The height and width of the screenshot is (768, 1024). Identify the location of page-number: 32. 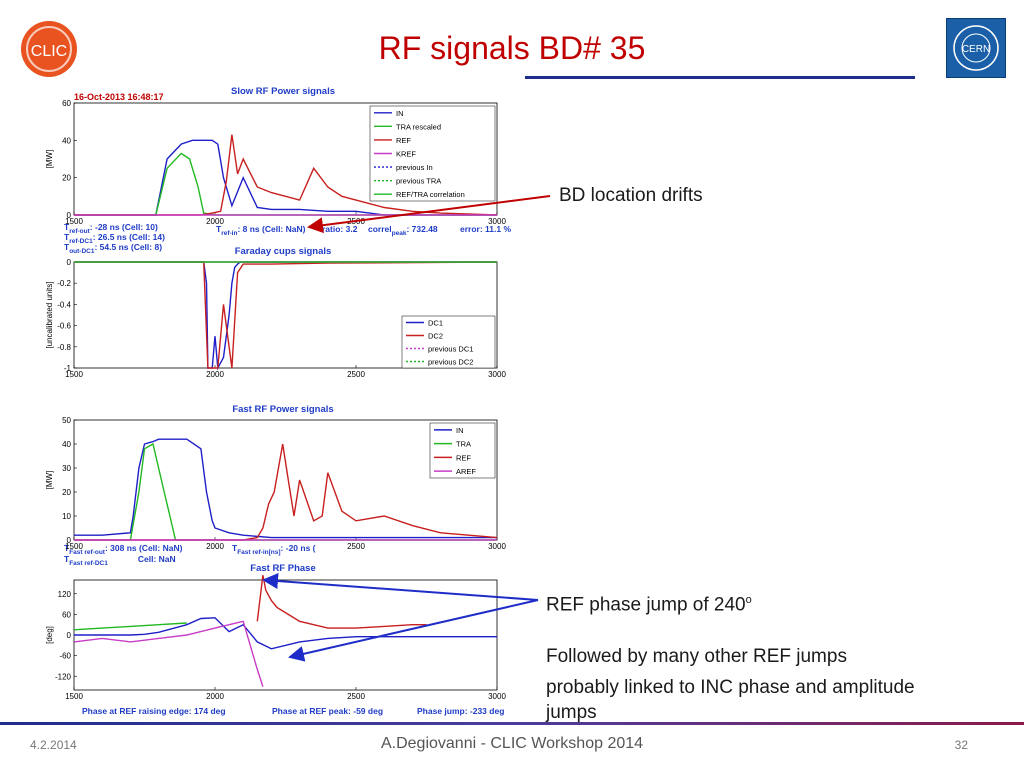
(961, 745).